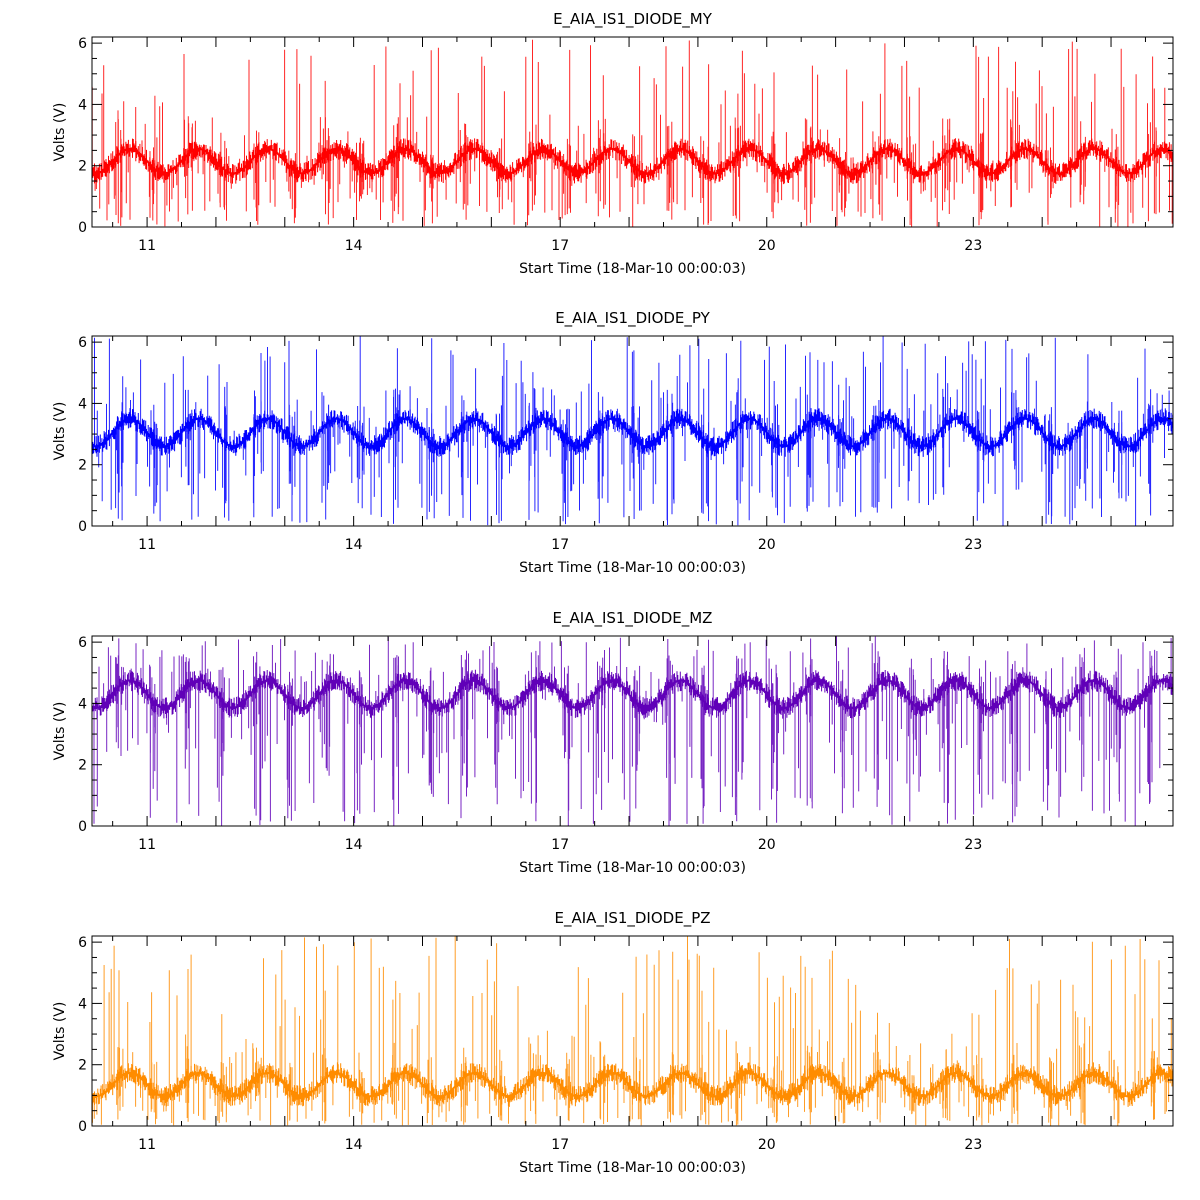 Image resolution: width=1200 pixels, height=1200 pixels. What do you see at coordinates (633, 19) in the screenshot?
I see `chart-title: E_AIA_IS1_DIODE_MY` at bounding box center [633, 19].